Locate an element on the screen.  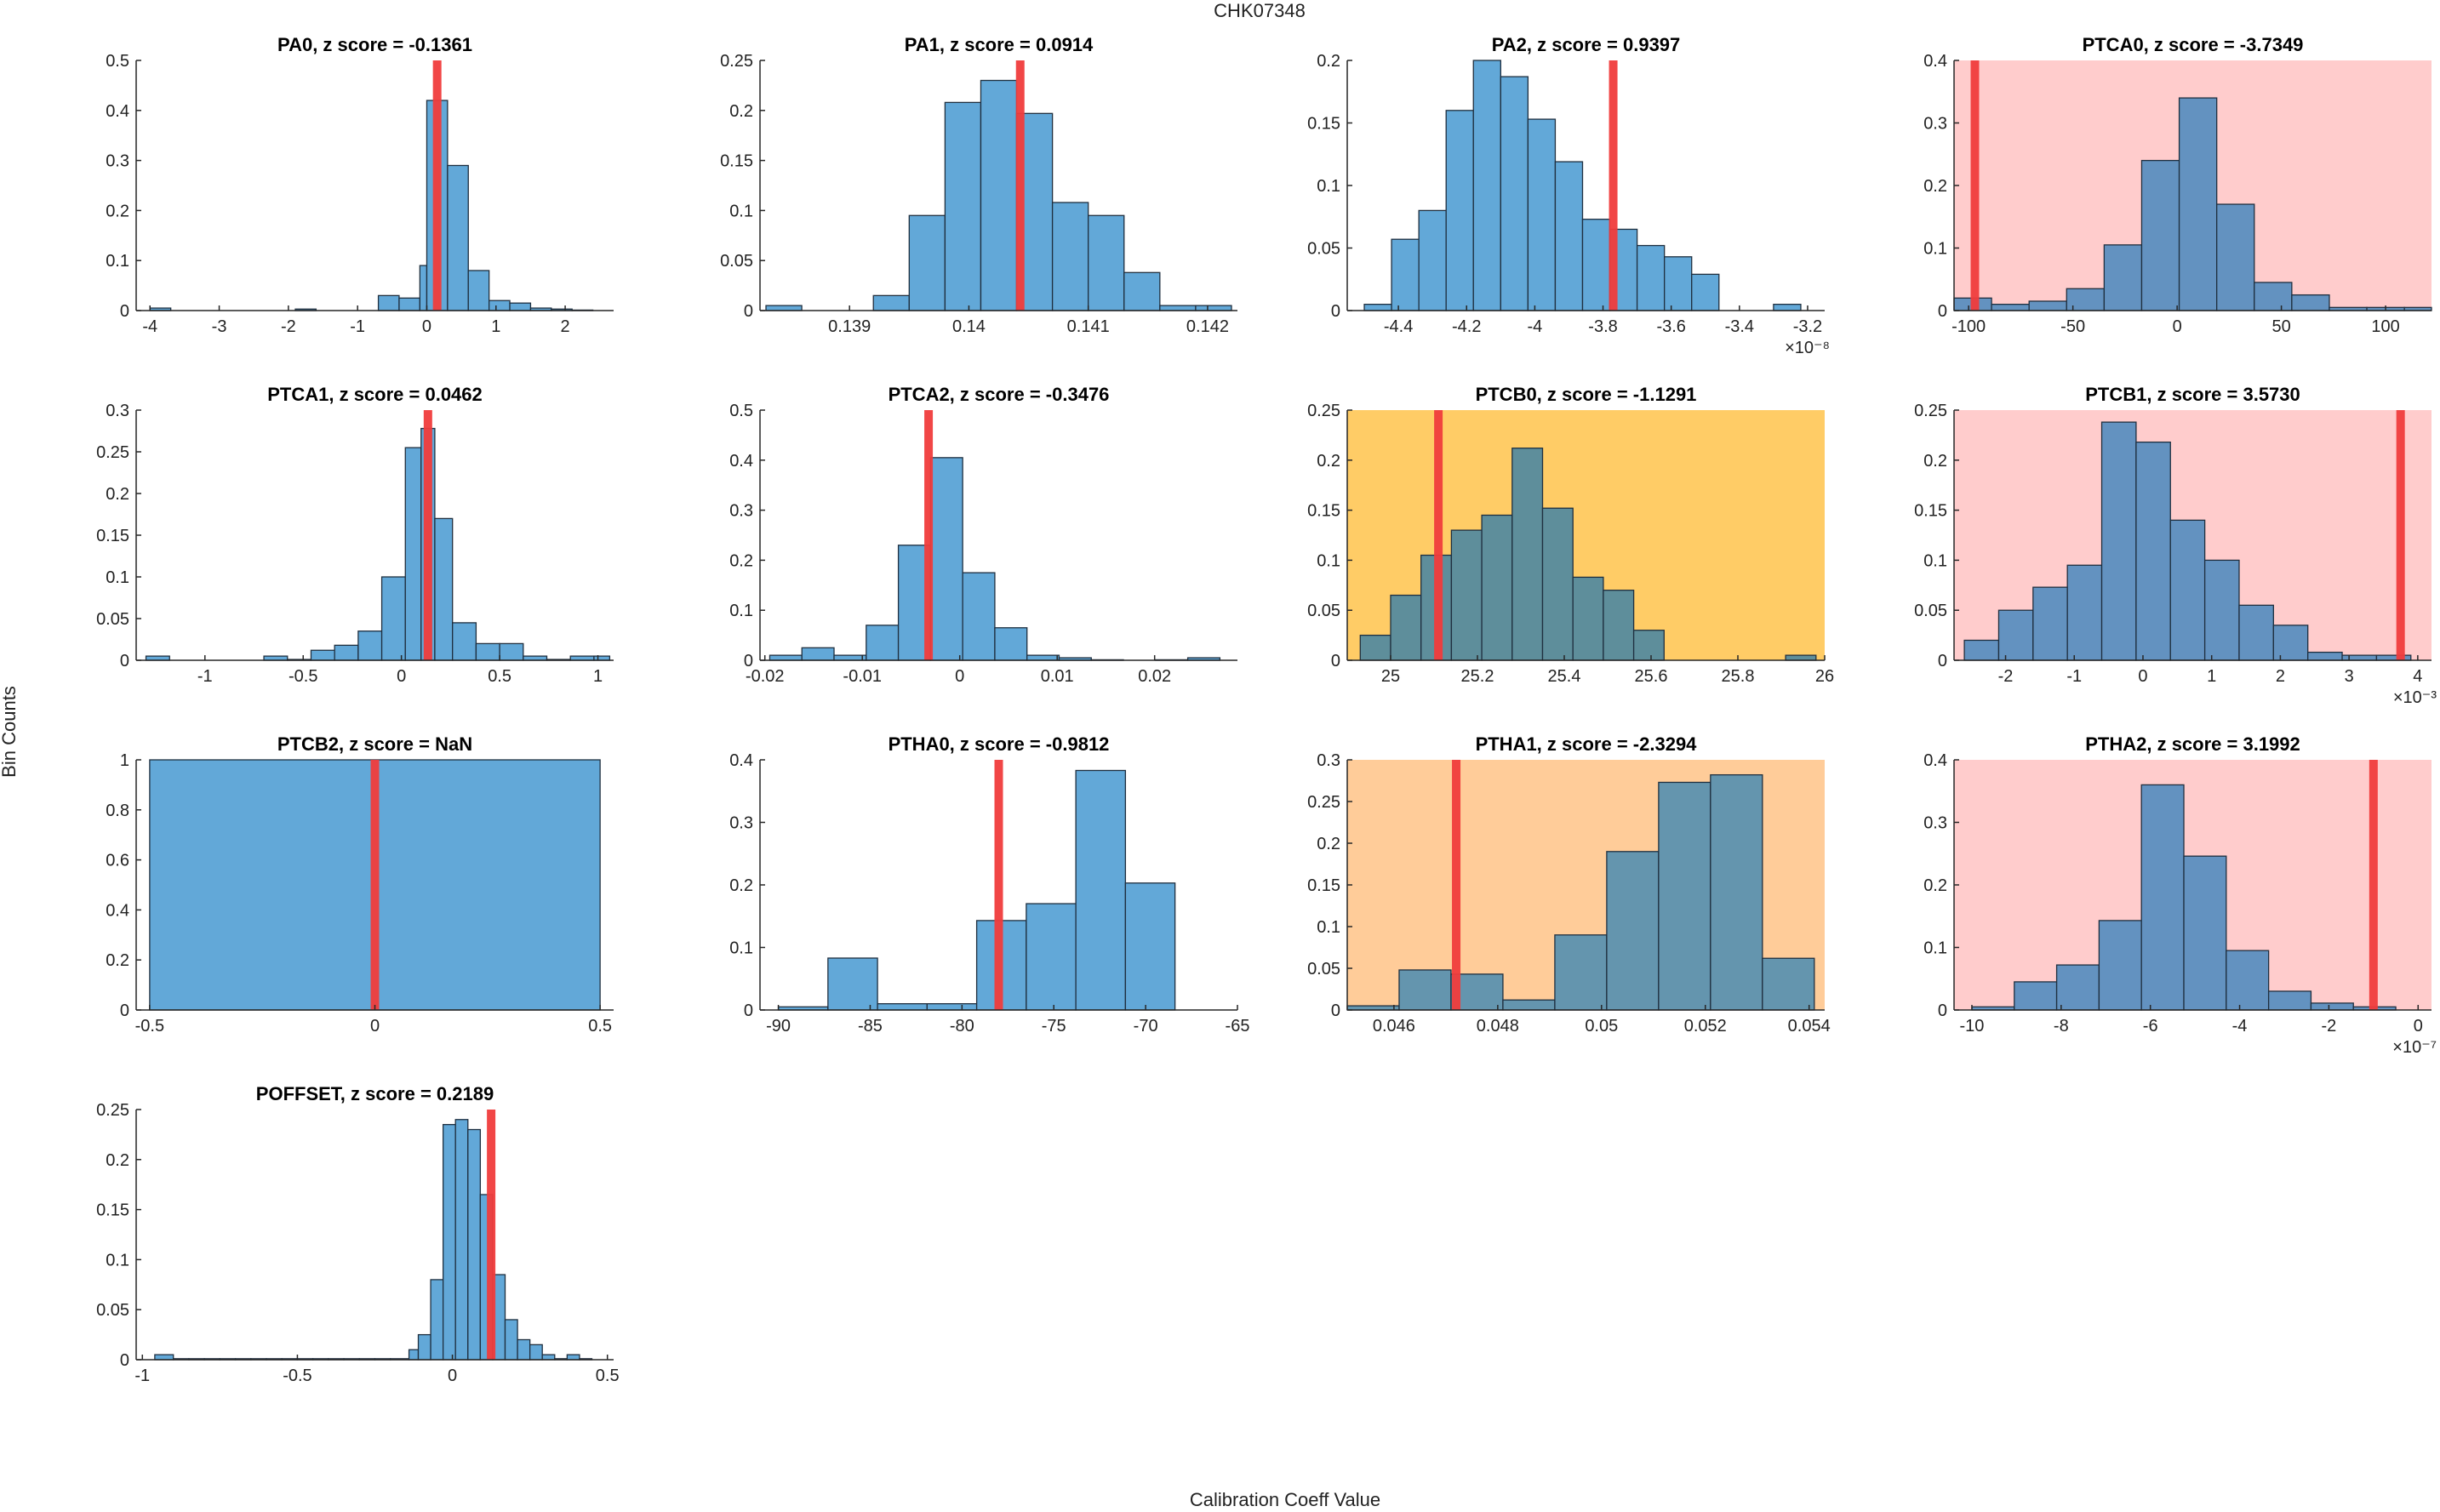
panel-title: POFFSET, z score = 0.2189 is located at coordinates (375, 1093).